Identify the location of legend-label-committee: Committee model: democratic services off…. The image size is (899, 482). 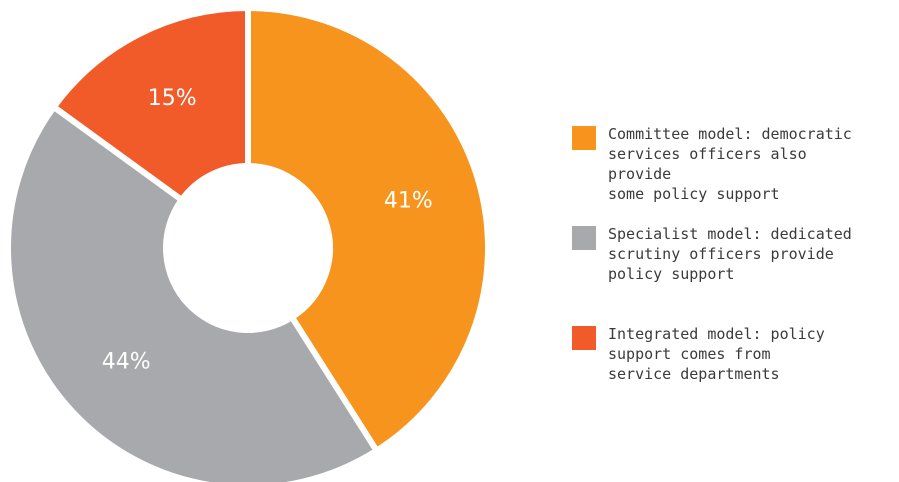
(730, 164).